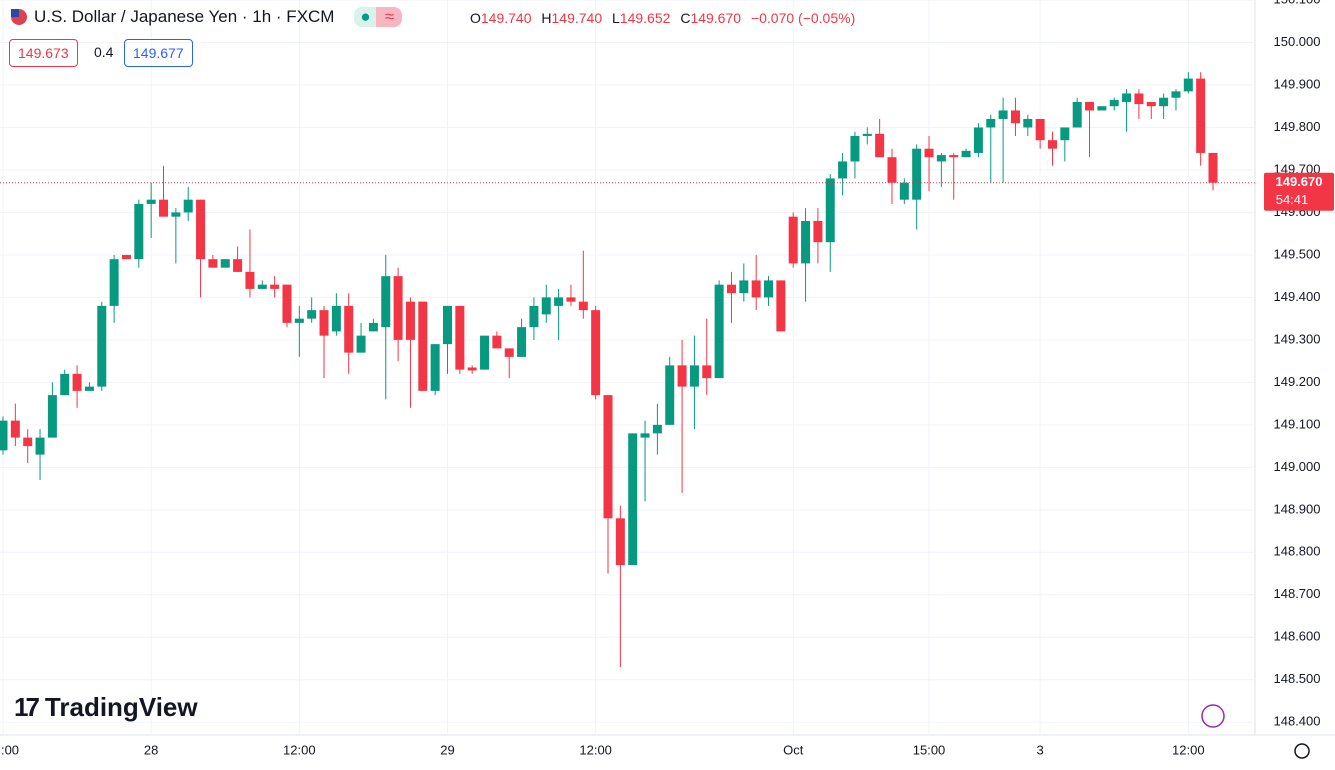  Describe the element at coordinates (19, 17) in the screenshot. I see `flag-icon` at that location.